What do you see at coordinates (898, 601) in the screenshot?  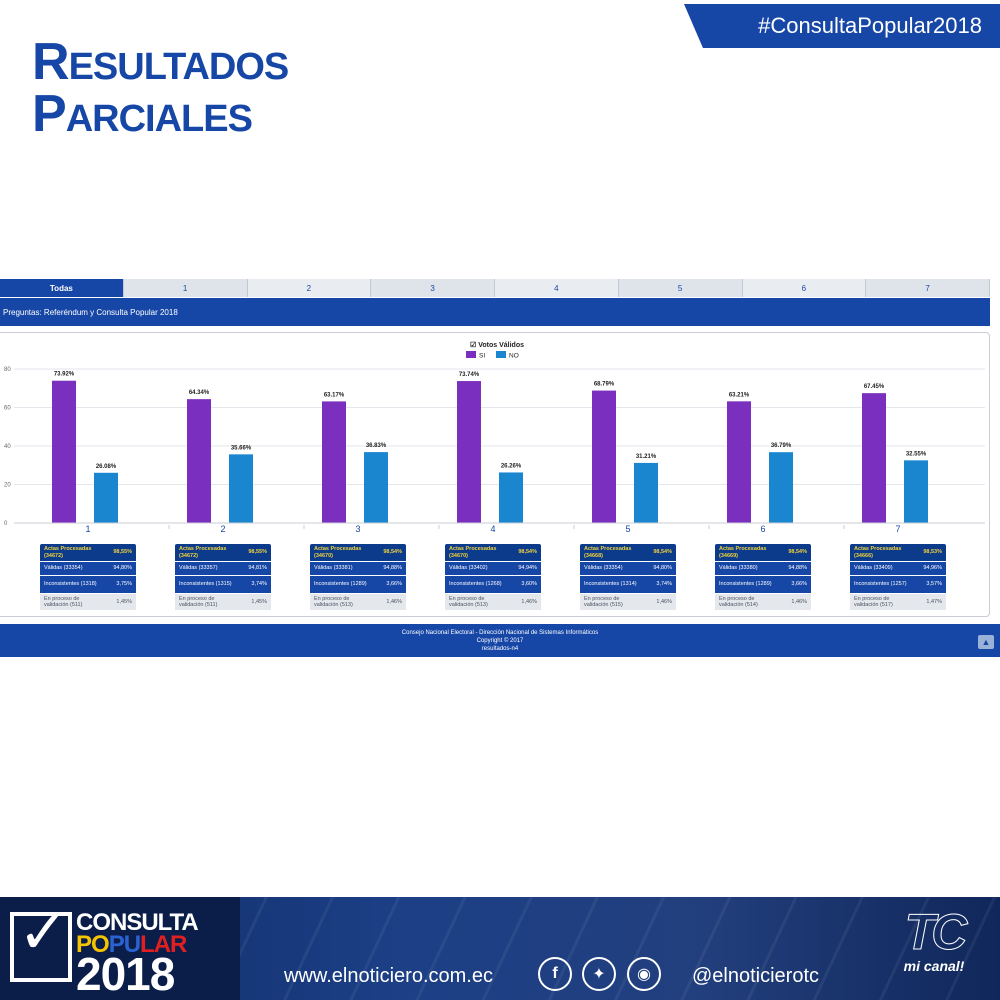 I see `stats-row-proceso: En proceso de validación (517) 1,47%` at bounding box center [898, 601].